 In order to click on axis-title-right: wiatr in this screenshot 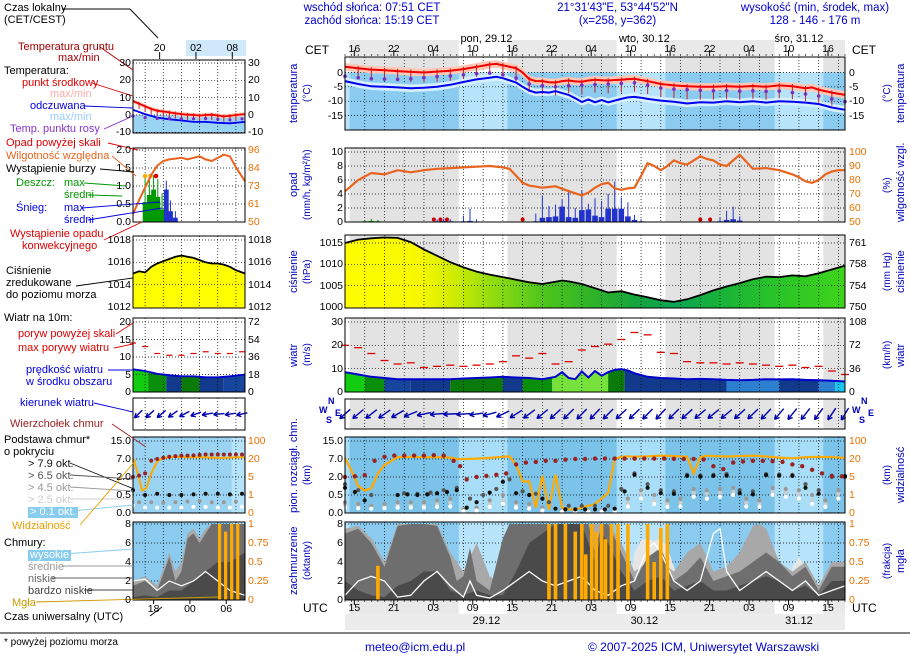, I will do `click(901, 355)`.